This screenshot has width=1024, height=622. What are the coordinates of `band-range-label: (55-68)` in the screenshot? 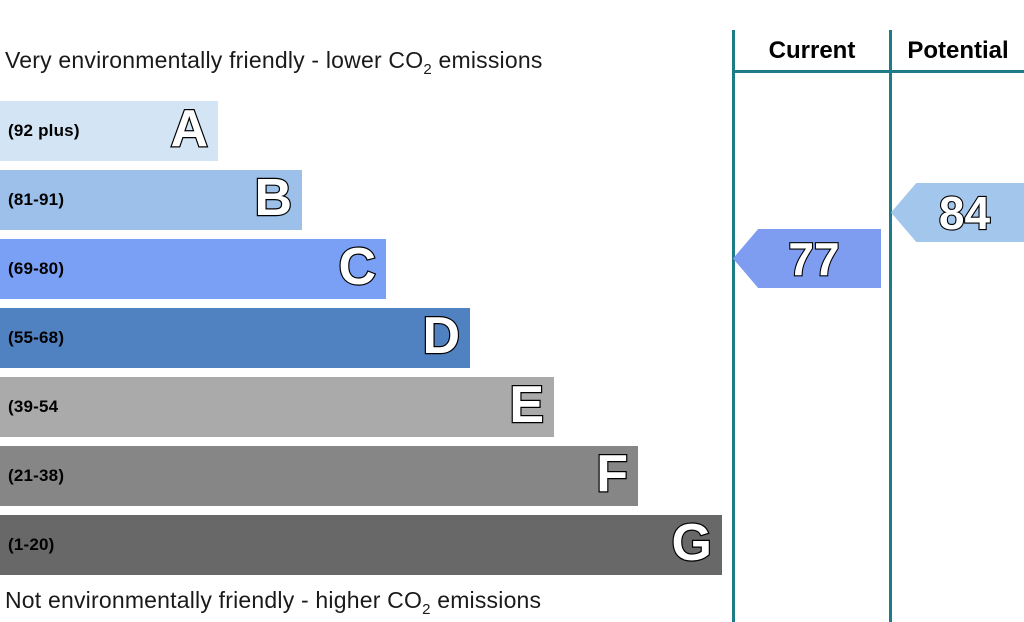 It's located at (36, 337).